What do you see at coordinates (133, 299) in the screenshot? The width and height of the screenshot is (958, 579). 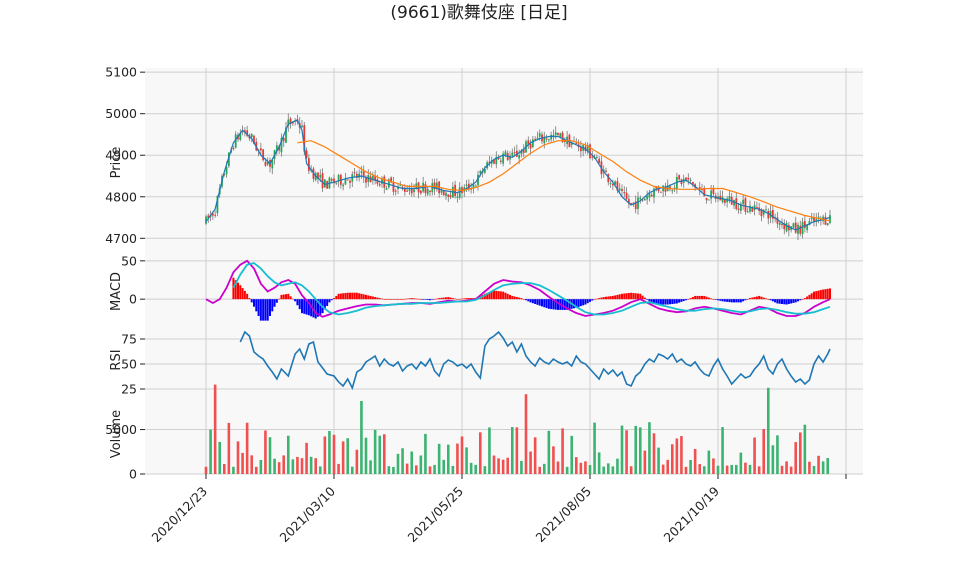 I see `y-tick-label: 0` at bounding box center [133, 299].